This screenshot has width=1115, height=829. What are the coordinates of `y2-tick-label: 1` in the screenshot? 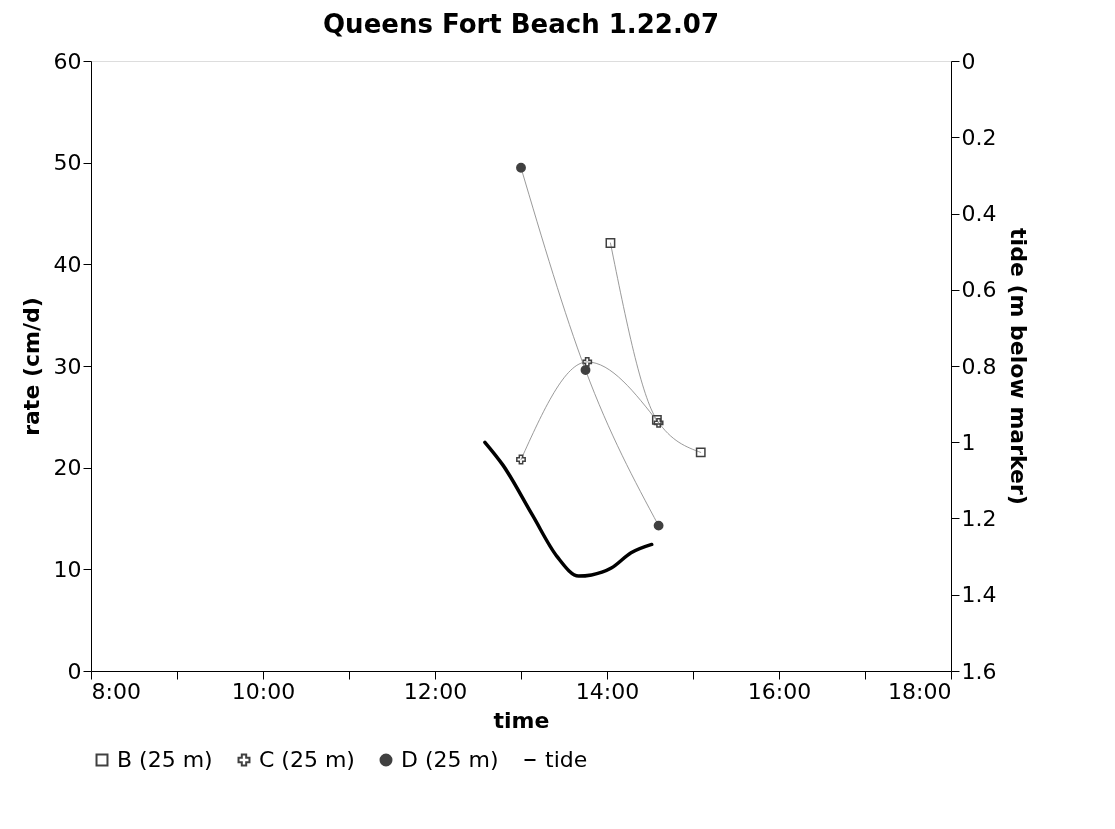 It's located at (968, 442).